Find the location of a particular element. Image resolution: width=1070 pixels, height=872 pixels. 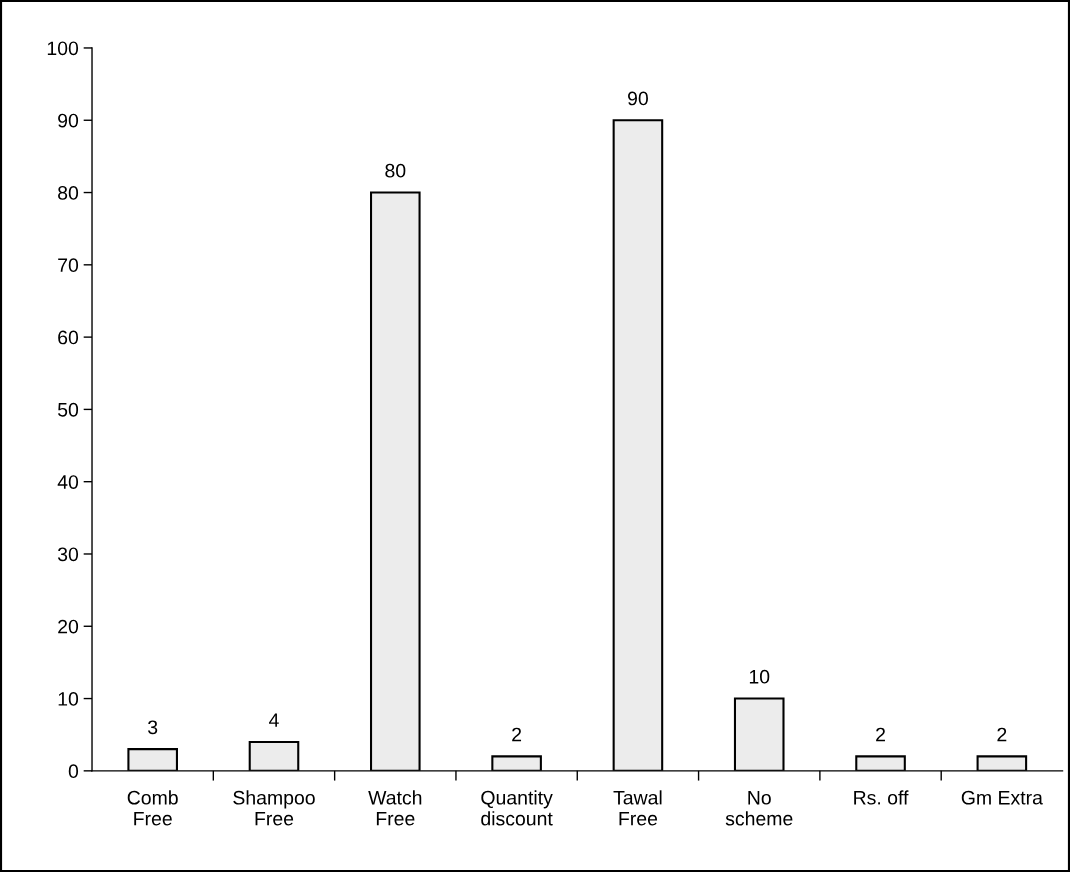

y-tick-label: 50 is located at coordinates (68, 409).